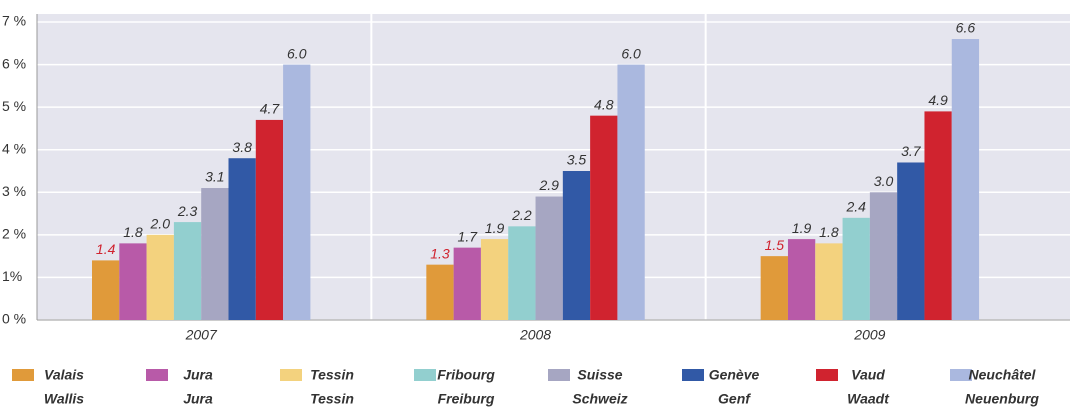 Image resolution: width=1070 pixels, height=412 pixels. I want to click on value-label: 3.0, so click(884, 181).